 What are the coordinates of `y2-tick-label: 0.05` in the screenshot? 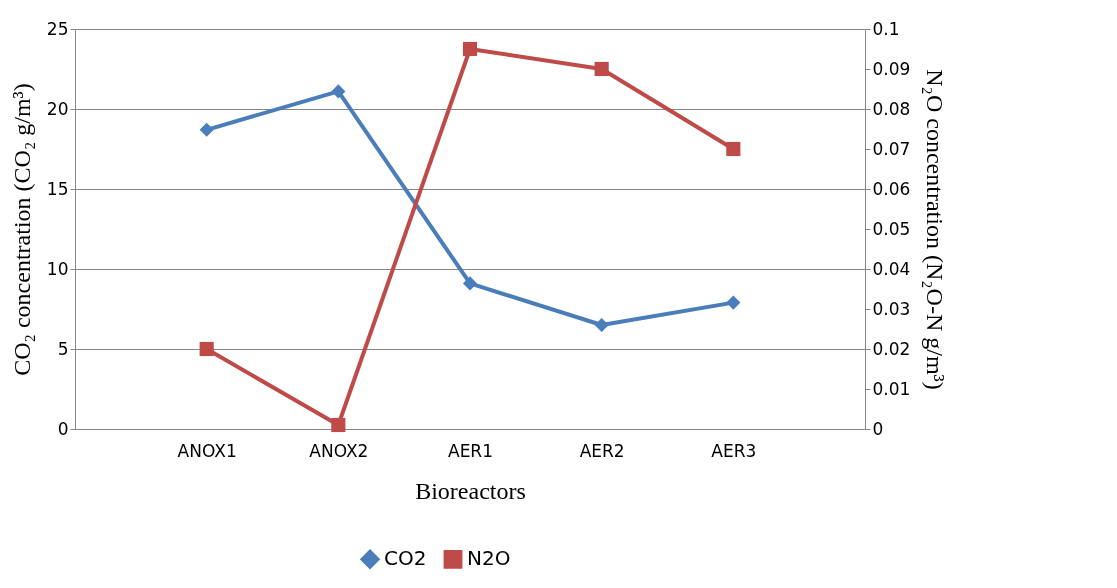 It's located at (891, 228).